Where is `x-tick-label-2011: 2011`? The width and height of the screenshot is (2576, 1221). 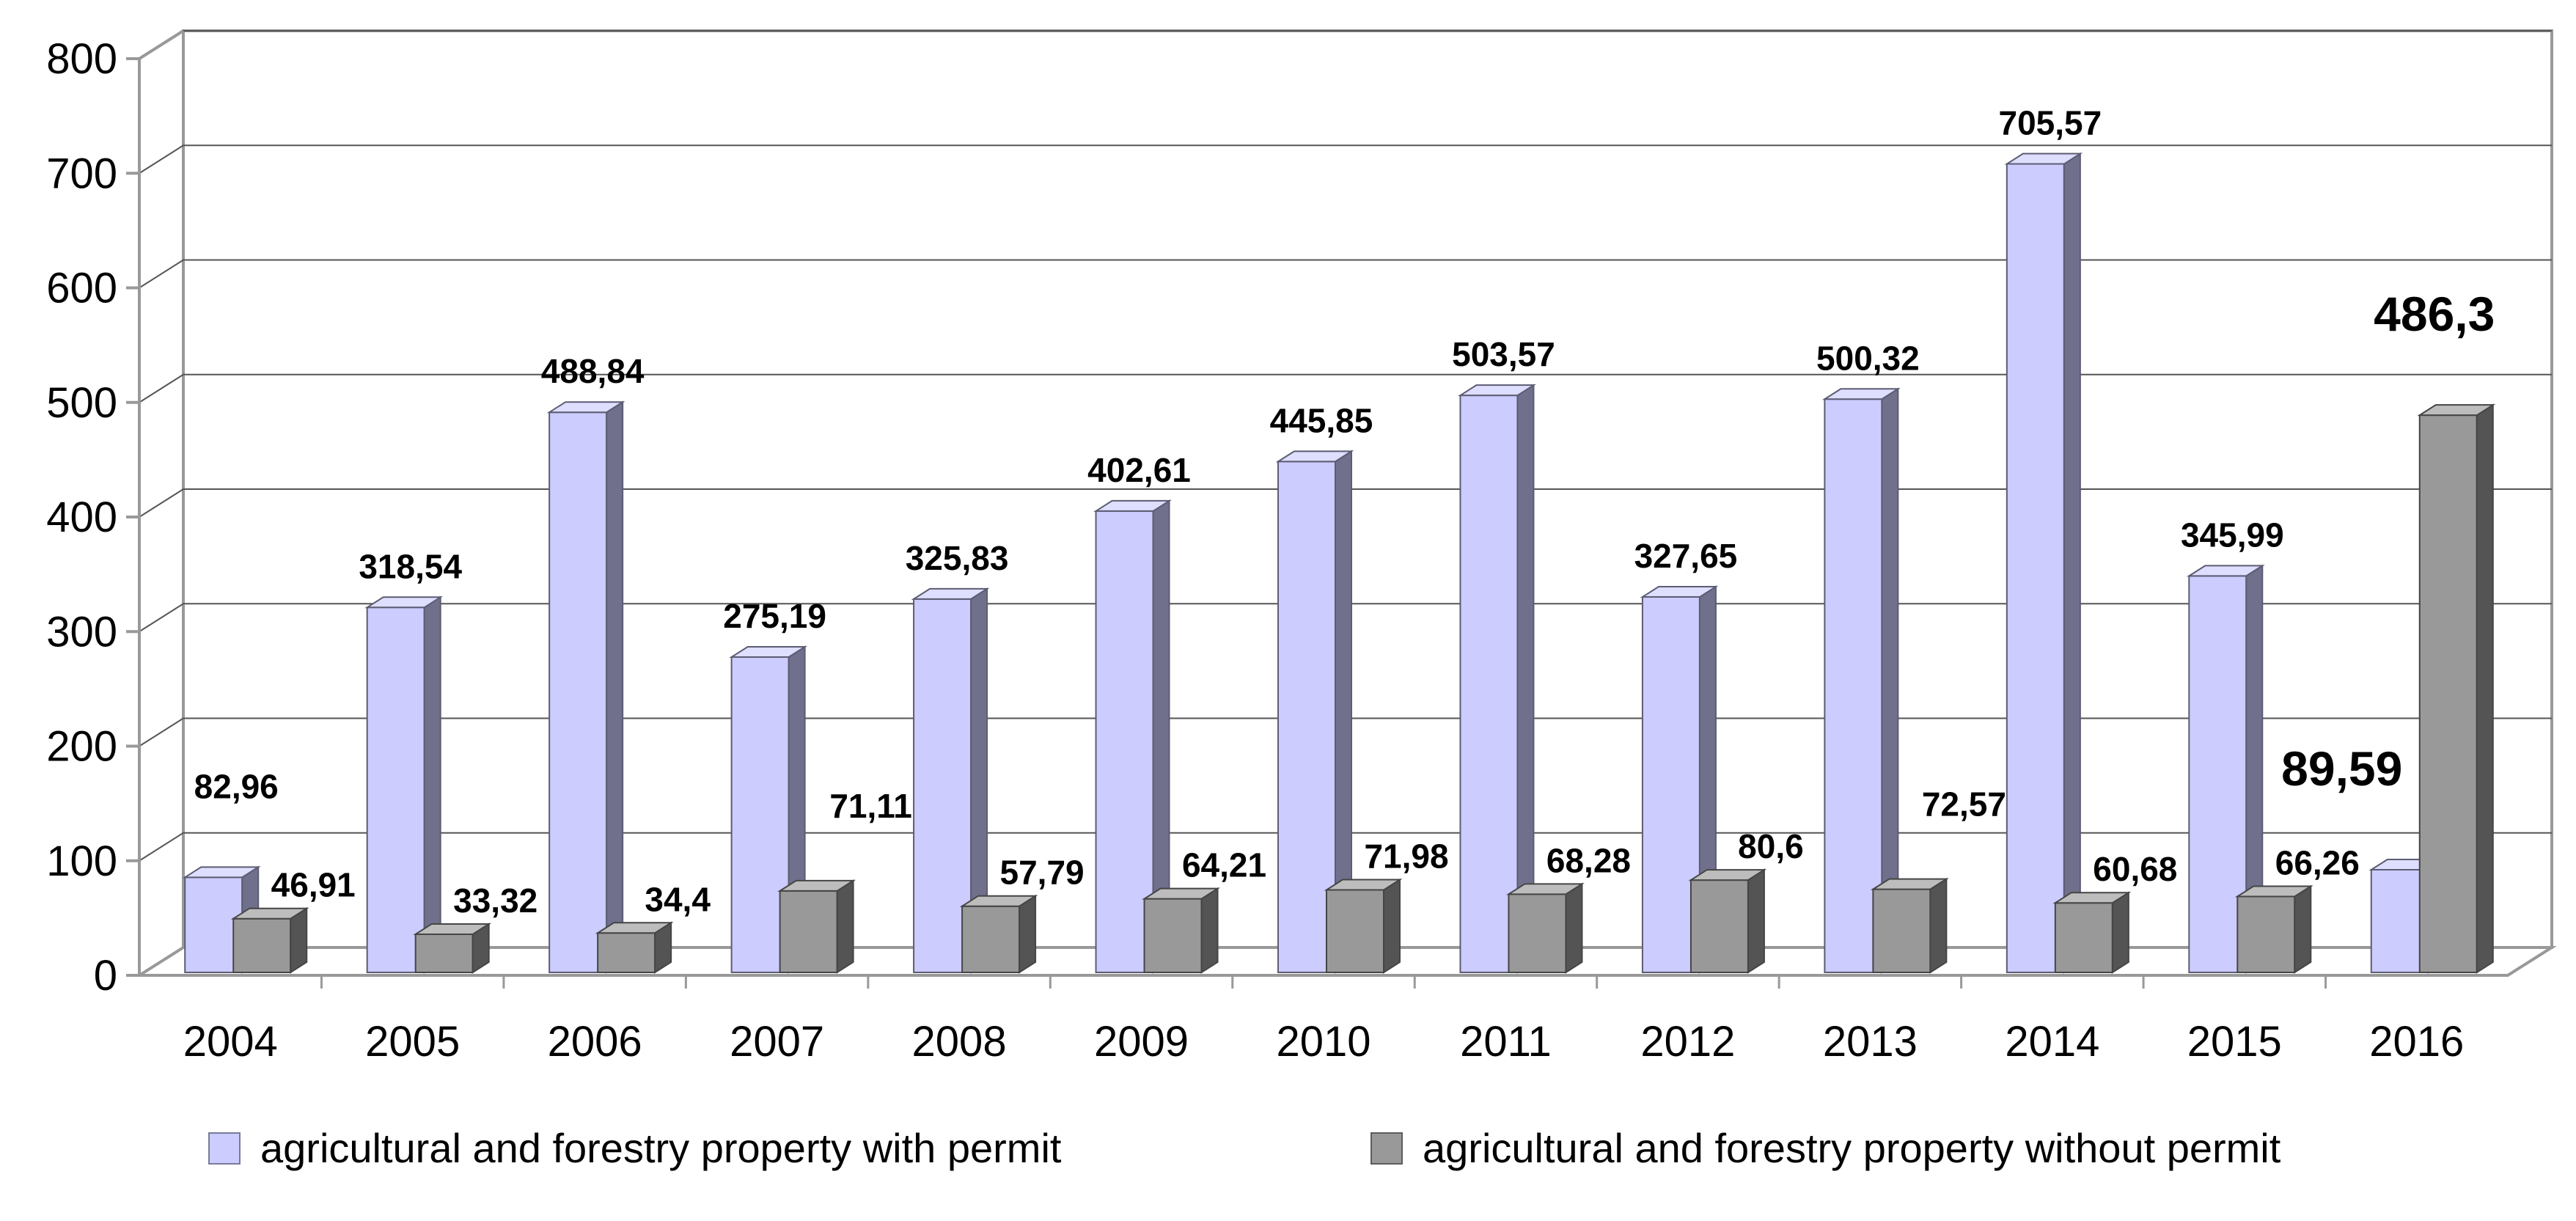 x-tick-label-2011: 2011 is located at coordinates (1506, 1042).